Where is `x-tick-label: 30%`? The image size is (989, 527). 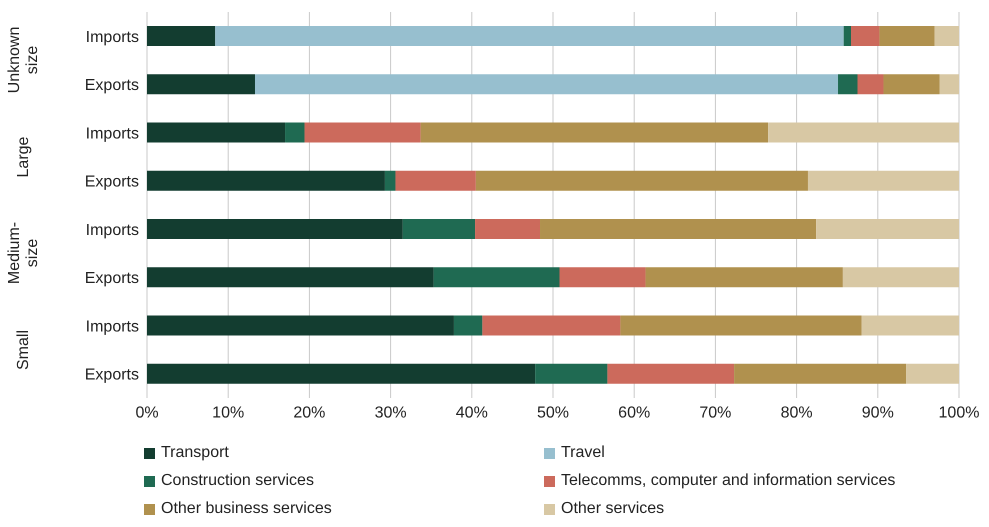 x-tick-label: 30% is located at coordinates (390, 413).